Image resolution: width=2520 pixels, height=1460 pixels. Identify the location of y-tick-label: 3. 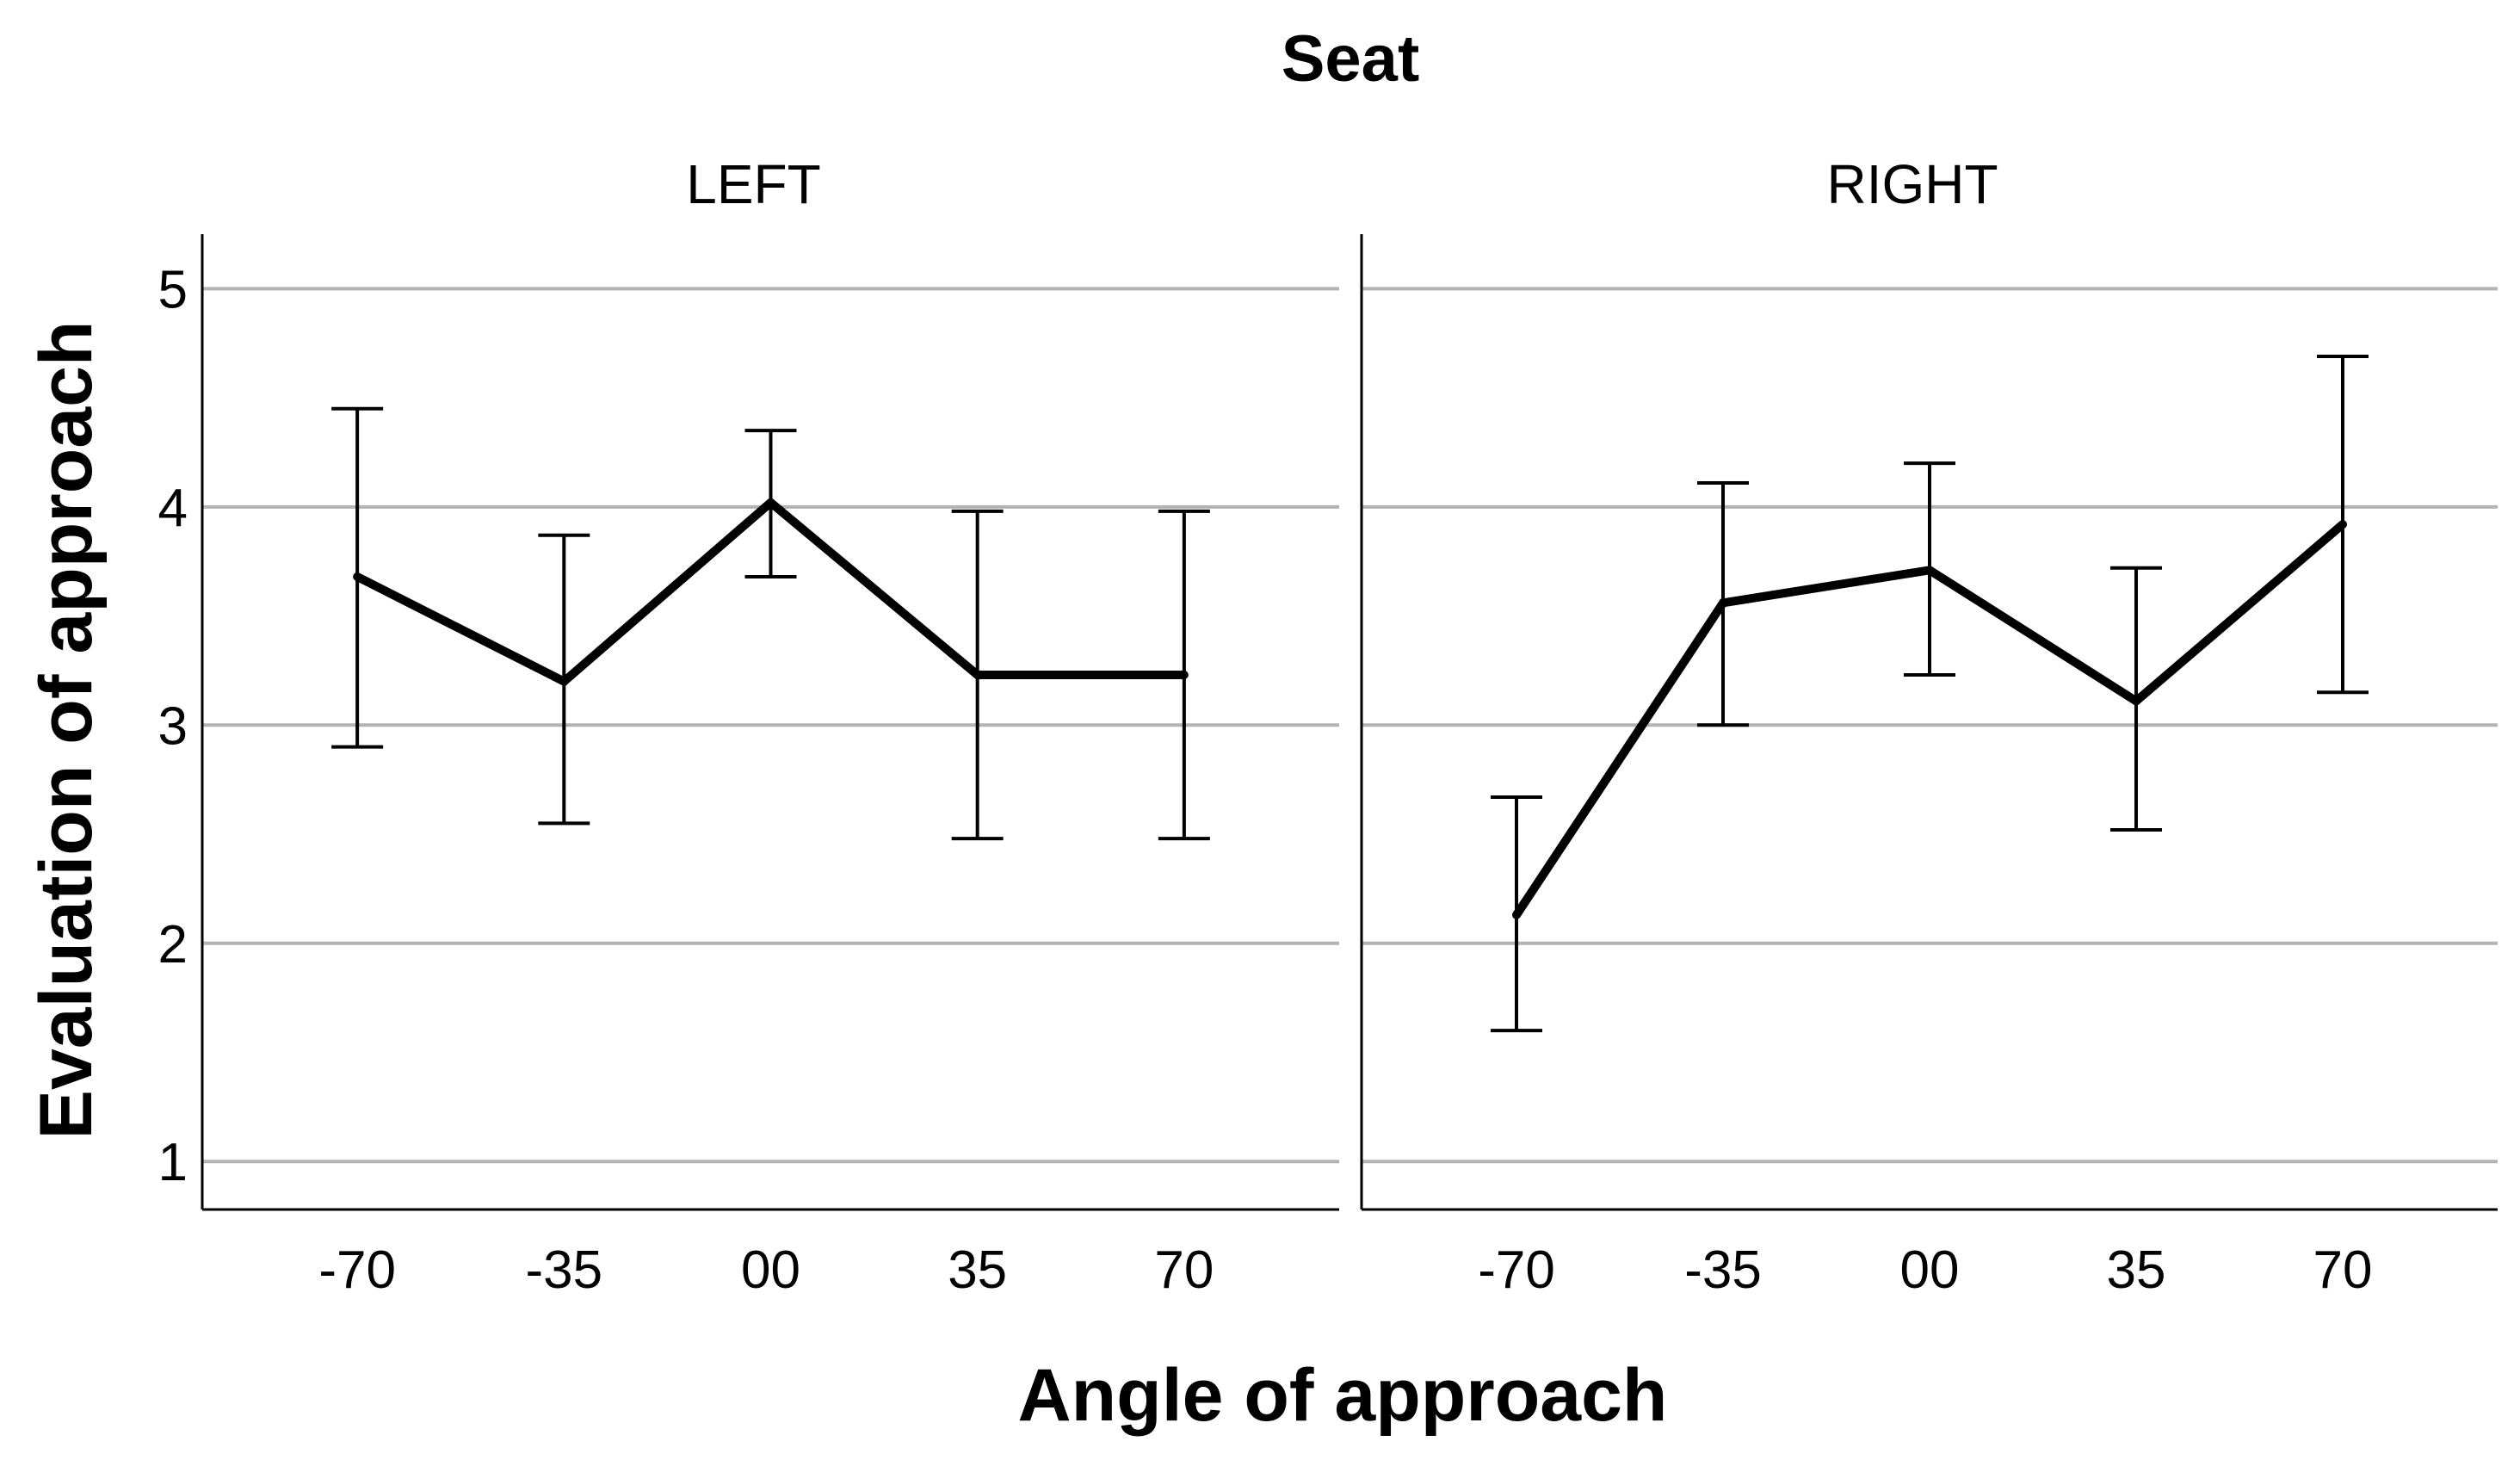
(173, 726).